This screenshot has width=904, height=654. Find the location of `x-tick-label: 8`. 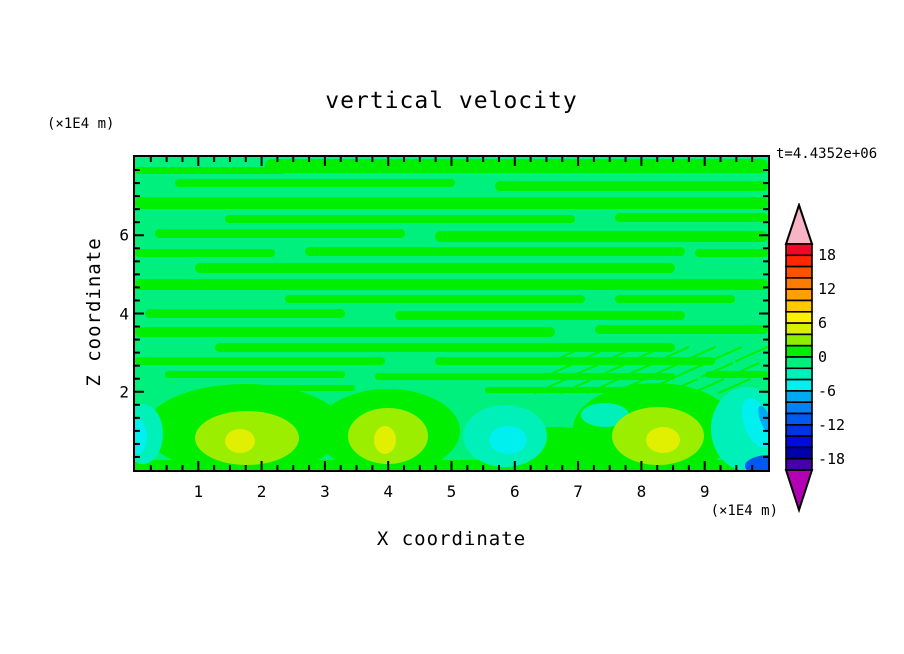

x-tick-label: 8 is located at coordinates (641, 491).